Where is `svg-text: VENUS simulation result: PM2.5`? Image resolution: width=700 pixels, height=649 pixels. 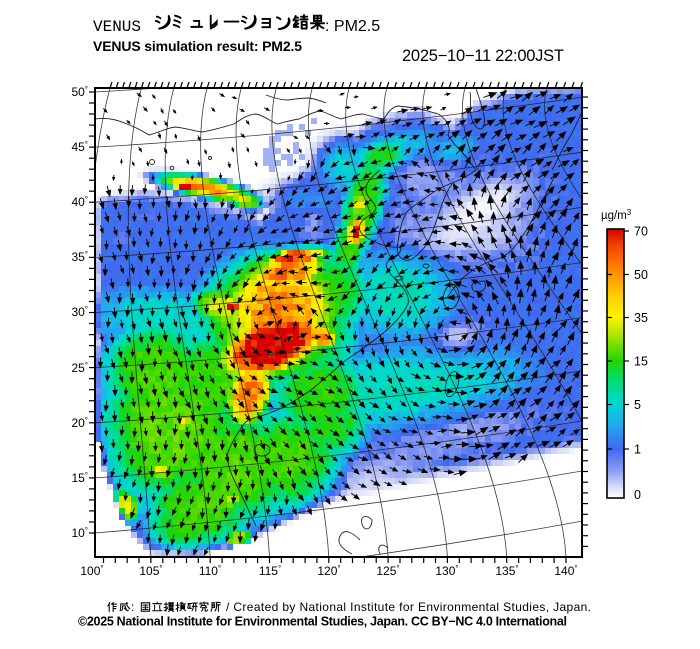 svg-text: VENUS simulation result: PM2.5 is located at coordinates (197, 46).